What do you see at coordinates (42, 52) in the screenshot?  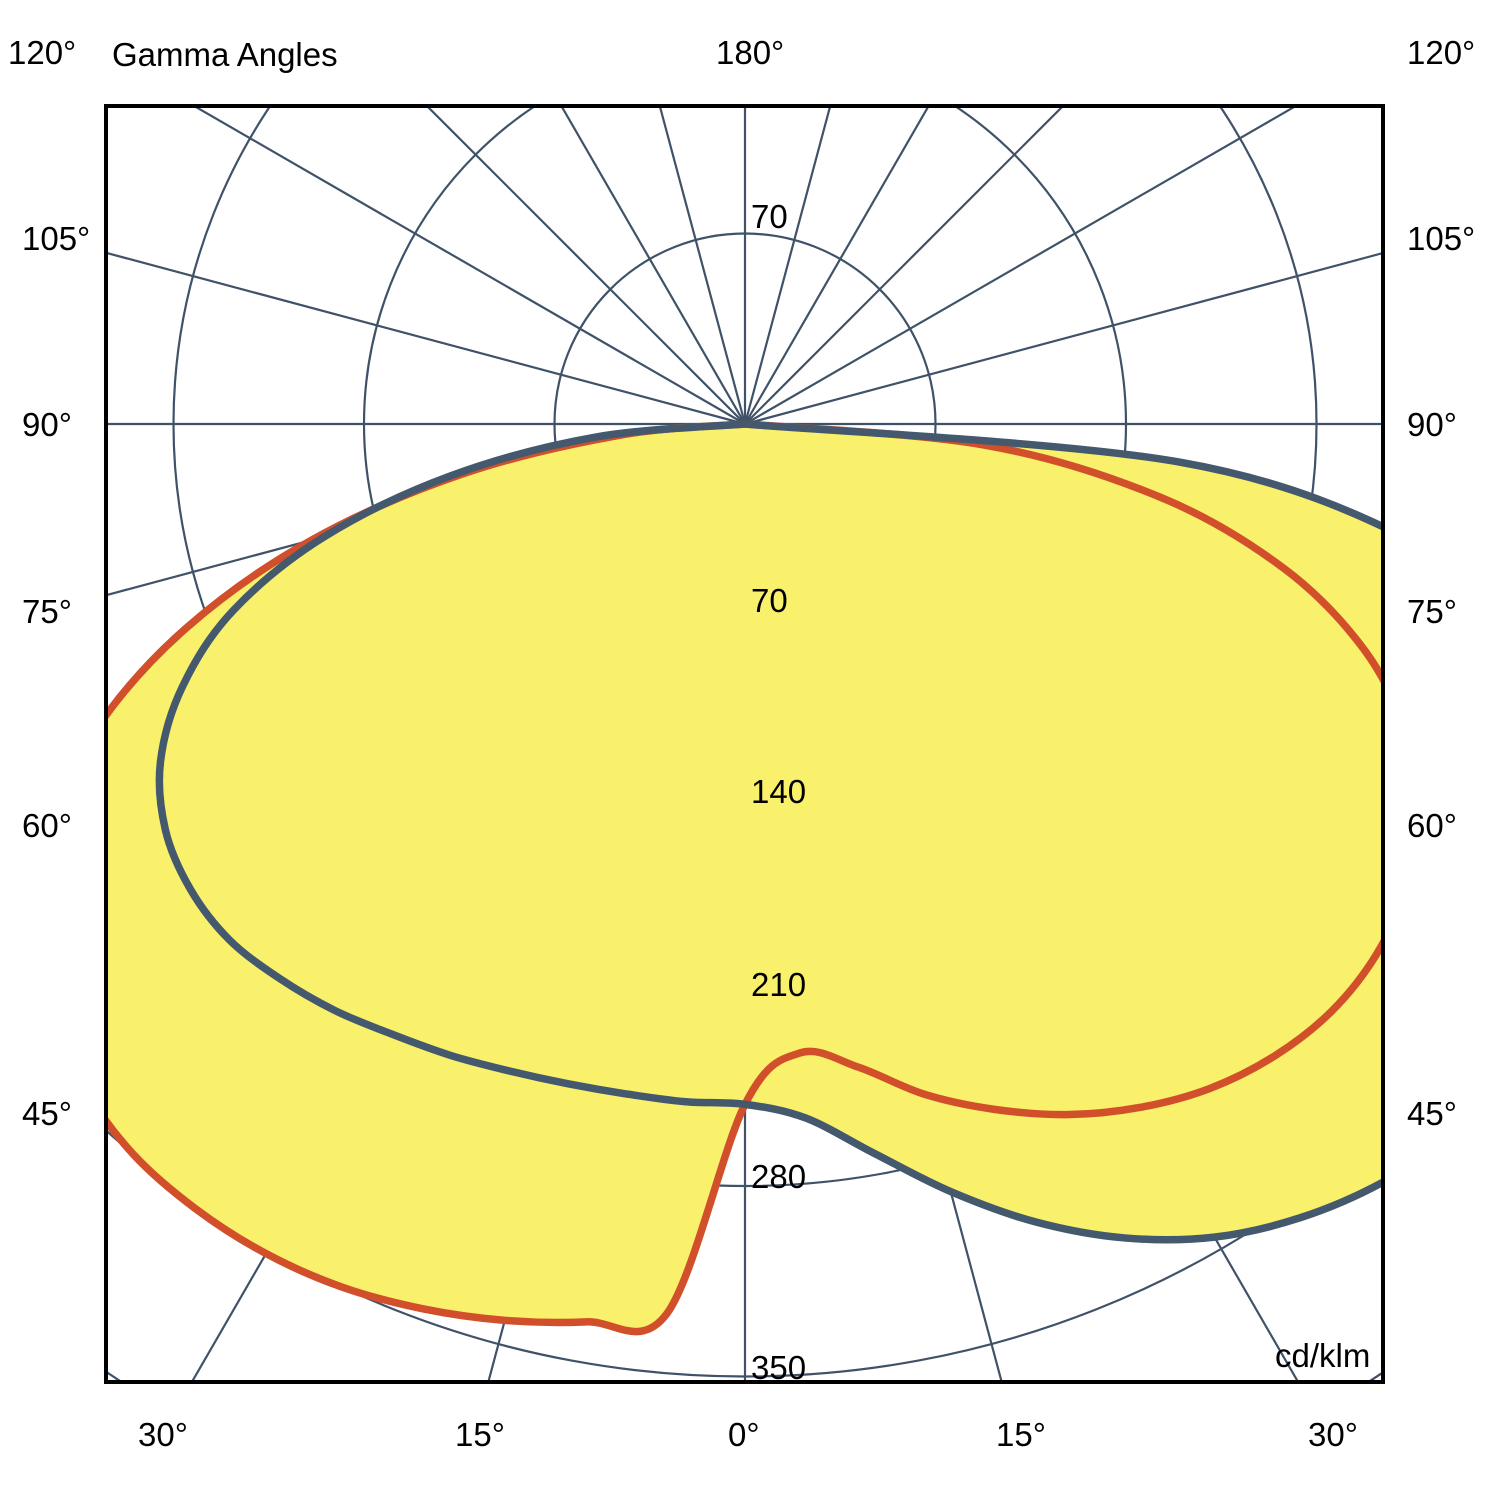 I see `axis-label-top-left: 120°` at bounding box center [42, 52].